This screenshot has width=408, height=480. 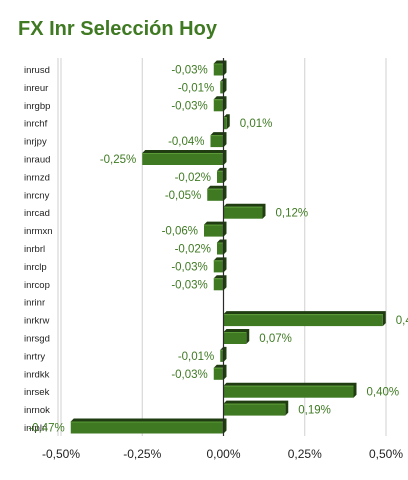 I want to click on x-tick-label: -0,50%, so click(x=61, y=454).